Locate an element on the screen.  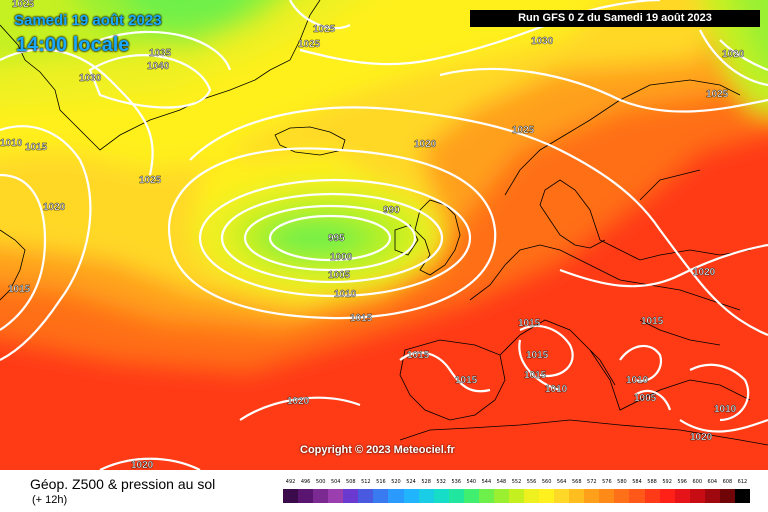
legend-tick-label: 500 is located at coordinates (320, 482).